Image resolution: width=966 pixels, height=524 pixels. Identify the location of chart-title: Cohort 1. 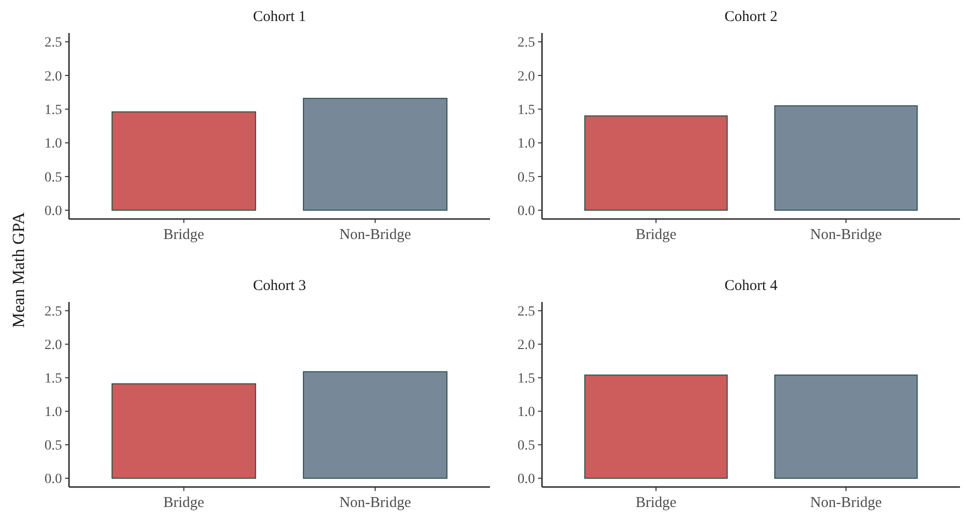
(279, 17).